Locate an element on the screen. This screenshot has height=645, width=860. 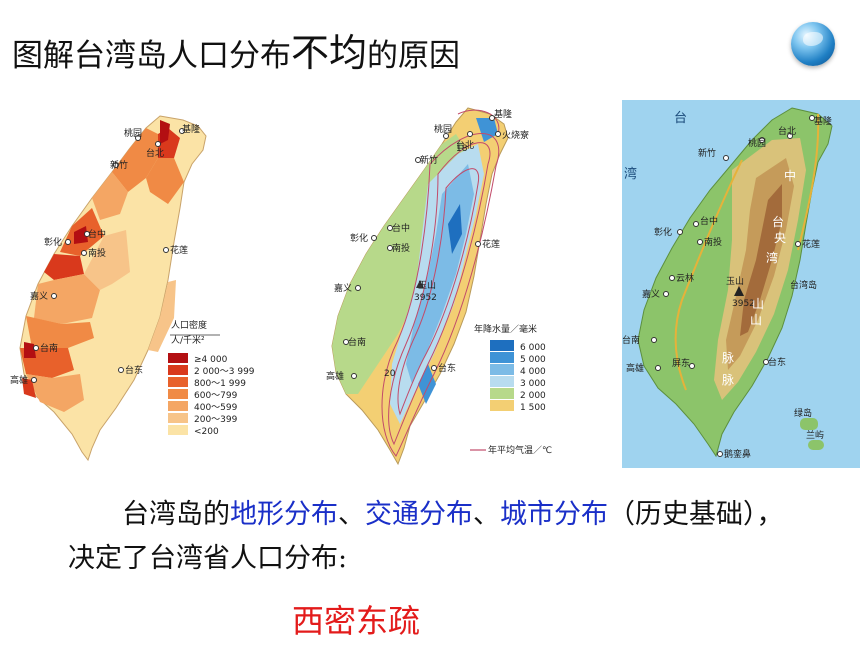
city-label: 火烧寮 is located at coordinates (515, 135).